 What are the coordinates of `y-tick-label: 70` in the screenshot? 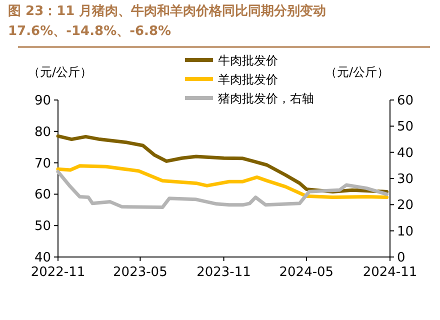 It's located at (42, 164).